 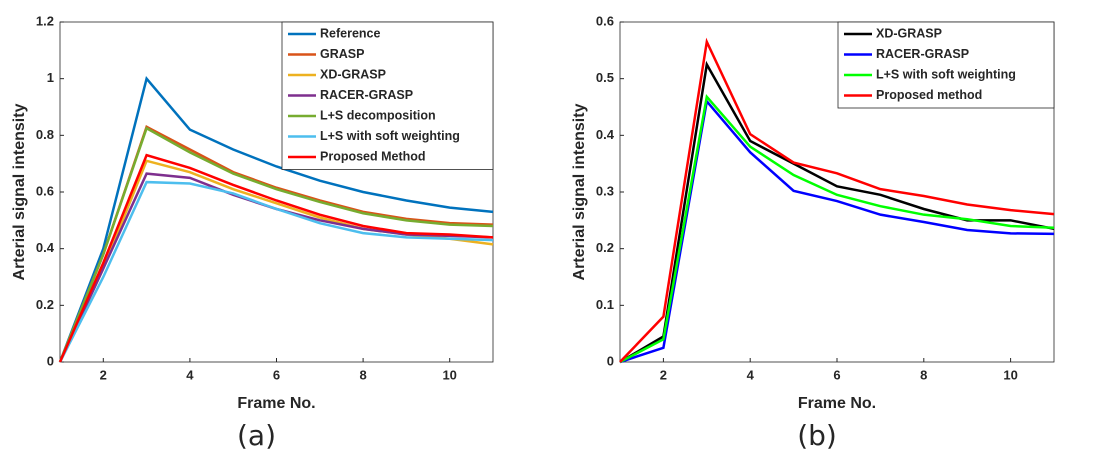 I want to click on legend-label: Proposed method, so click(x=929, y=95).